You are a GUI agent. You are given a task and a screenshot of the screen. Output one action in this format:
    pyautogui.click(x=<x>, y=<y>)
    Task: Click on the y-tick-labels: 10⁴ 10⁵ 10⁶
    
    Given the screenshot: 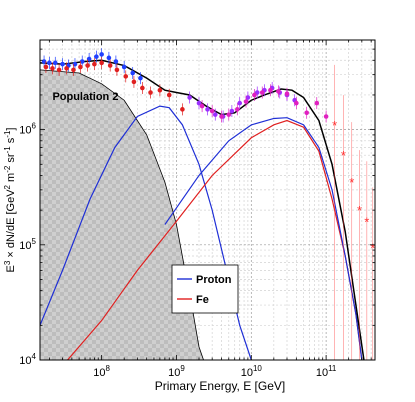 What is the action you would take?
    pyautogui.click(x=27, y=244)
    